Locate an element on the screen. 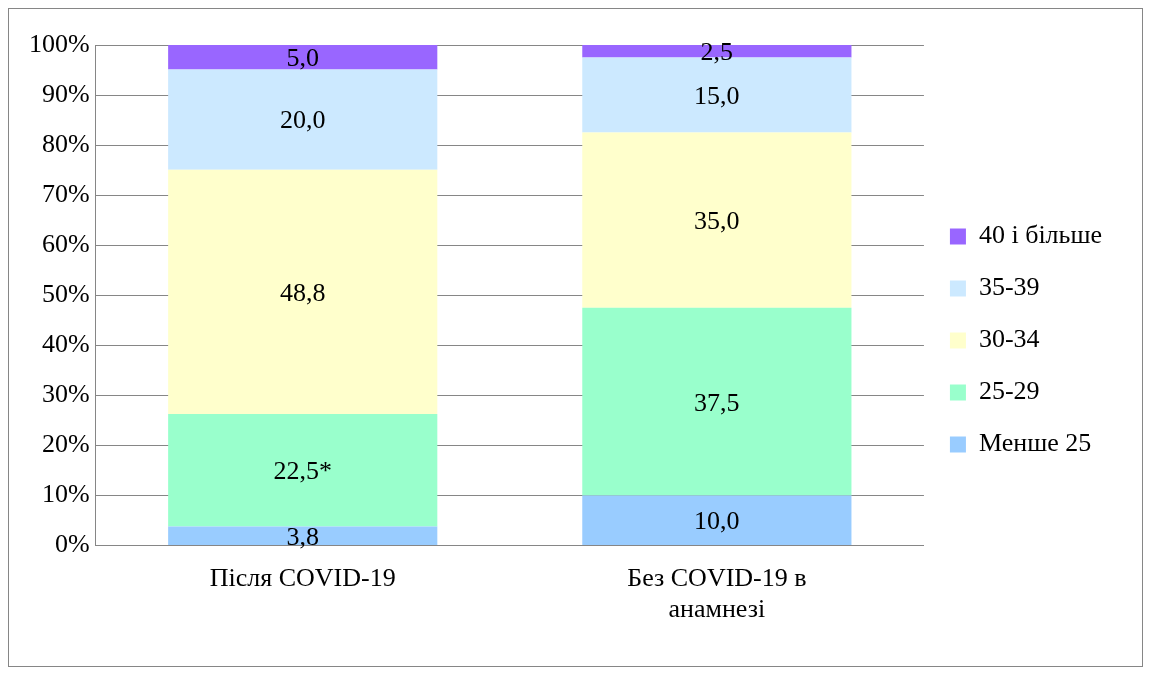 The height and width of the screenshot is (675, 1153). data-label: 35,0 is located at coordinates (717, 221).